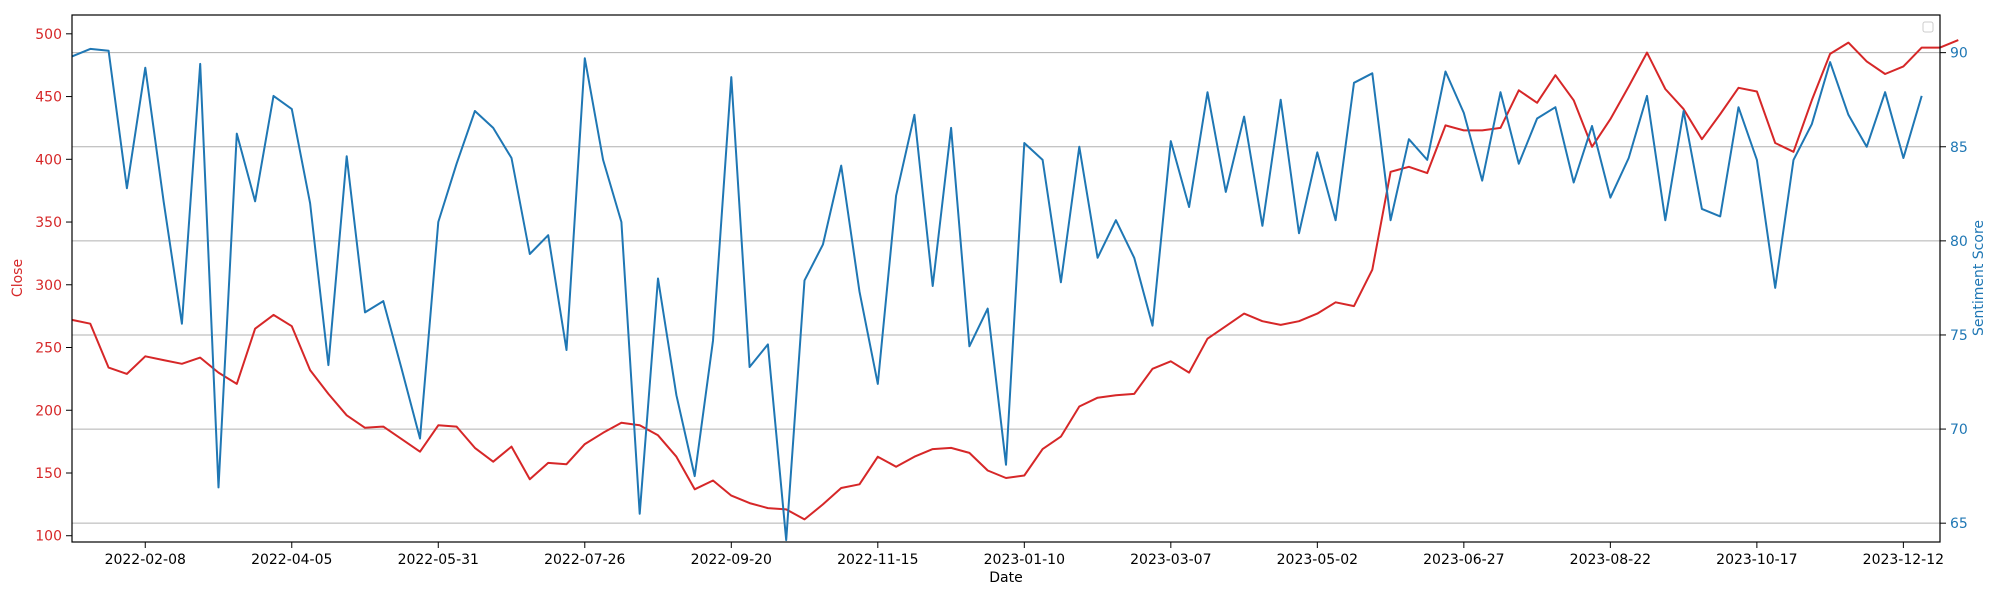 The image size is (2000, 600). Describe the element at coordinates (48, 35) in the screenshot. I see `y-left-tick-label: 500` at that location.